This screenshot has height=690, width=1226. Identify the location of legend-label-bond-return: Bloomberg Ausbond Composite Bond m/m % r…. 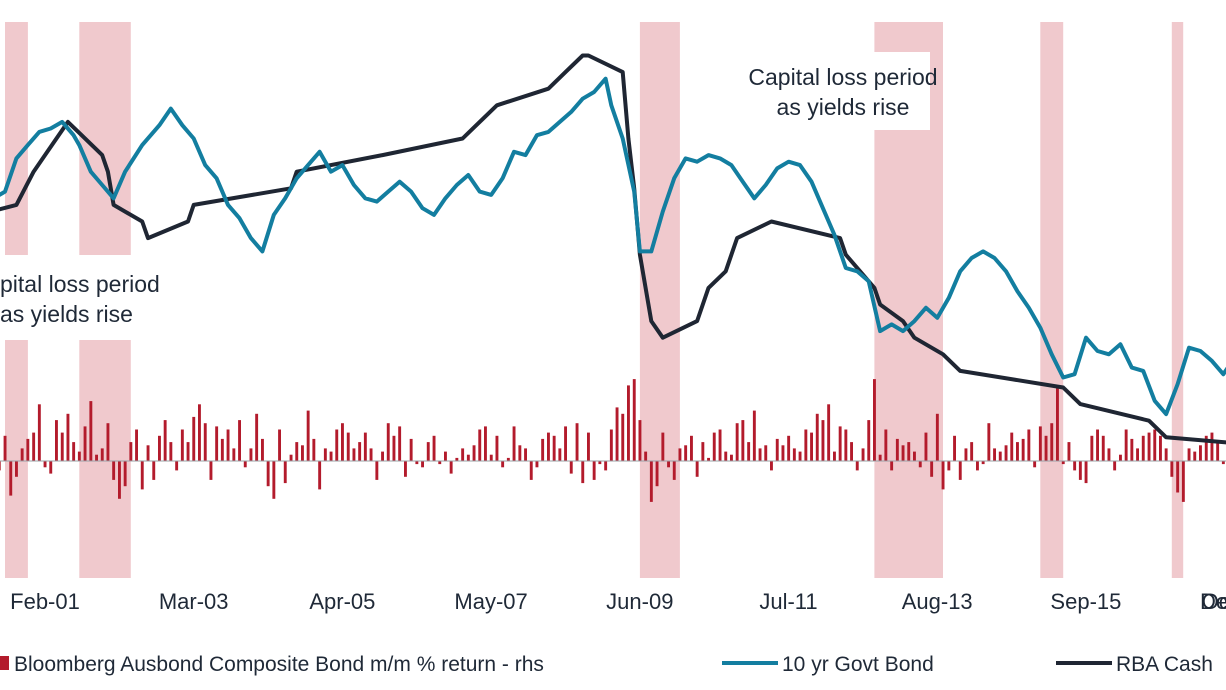
(279, 664).